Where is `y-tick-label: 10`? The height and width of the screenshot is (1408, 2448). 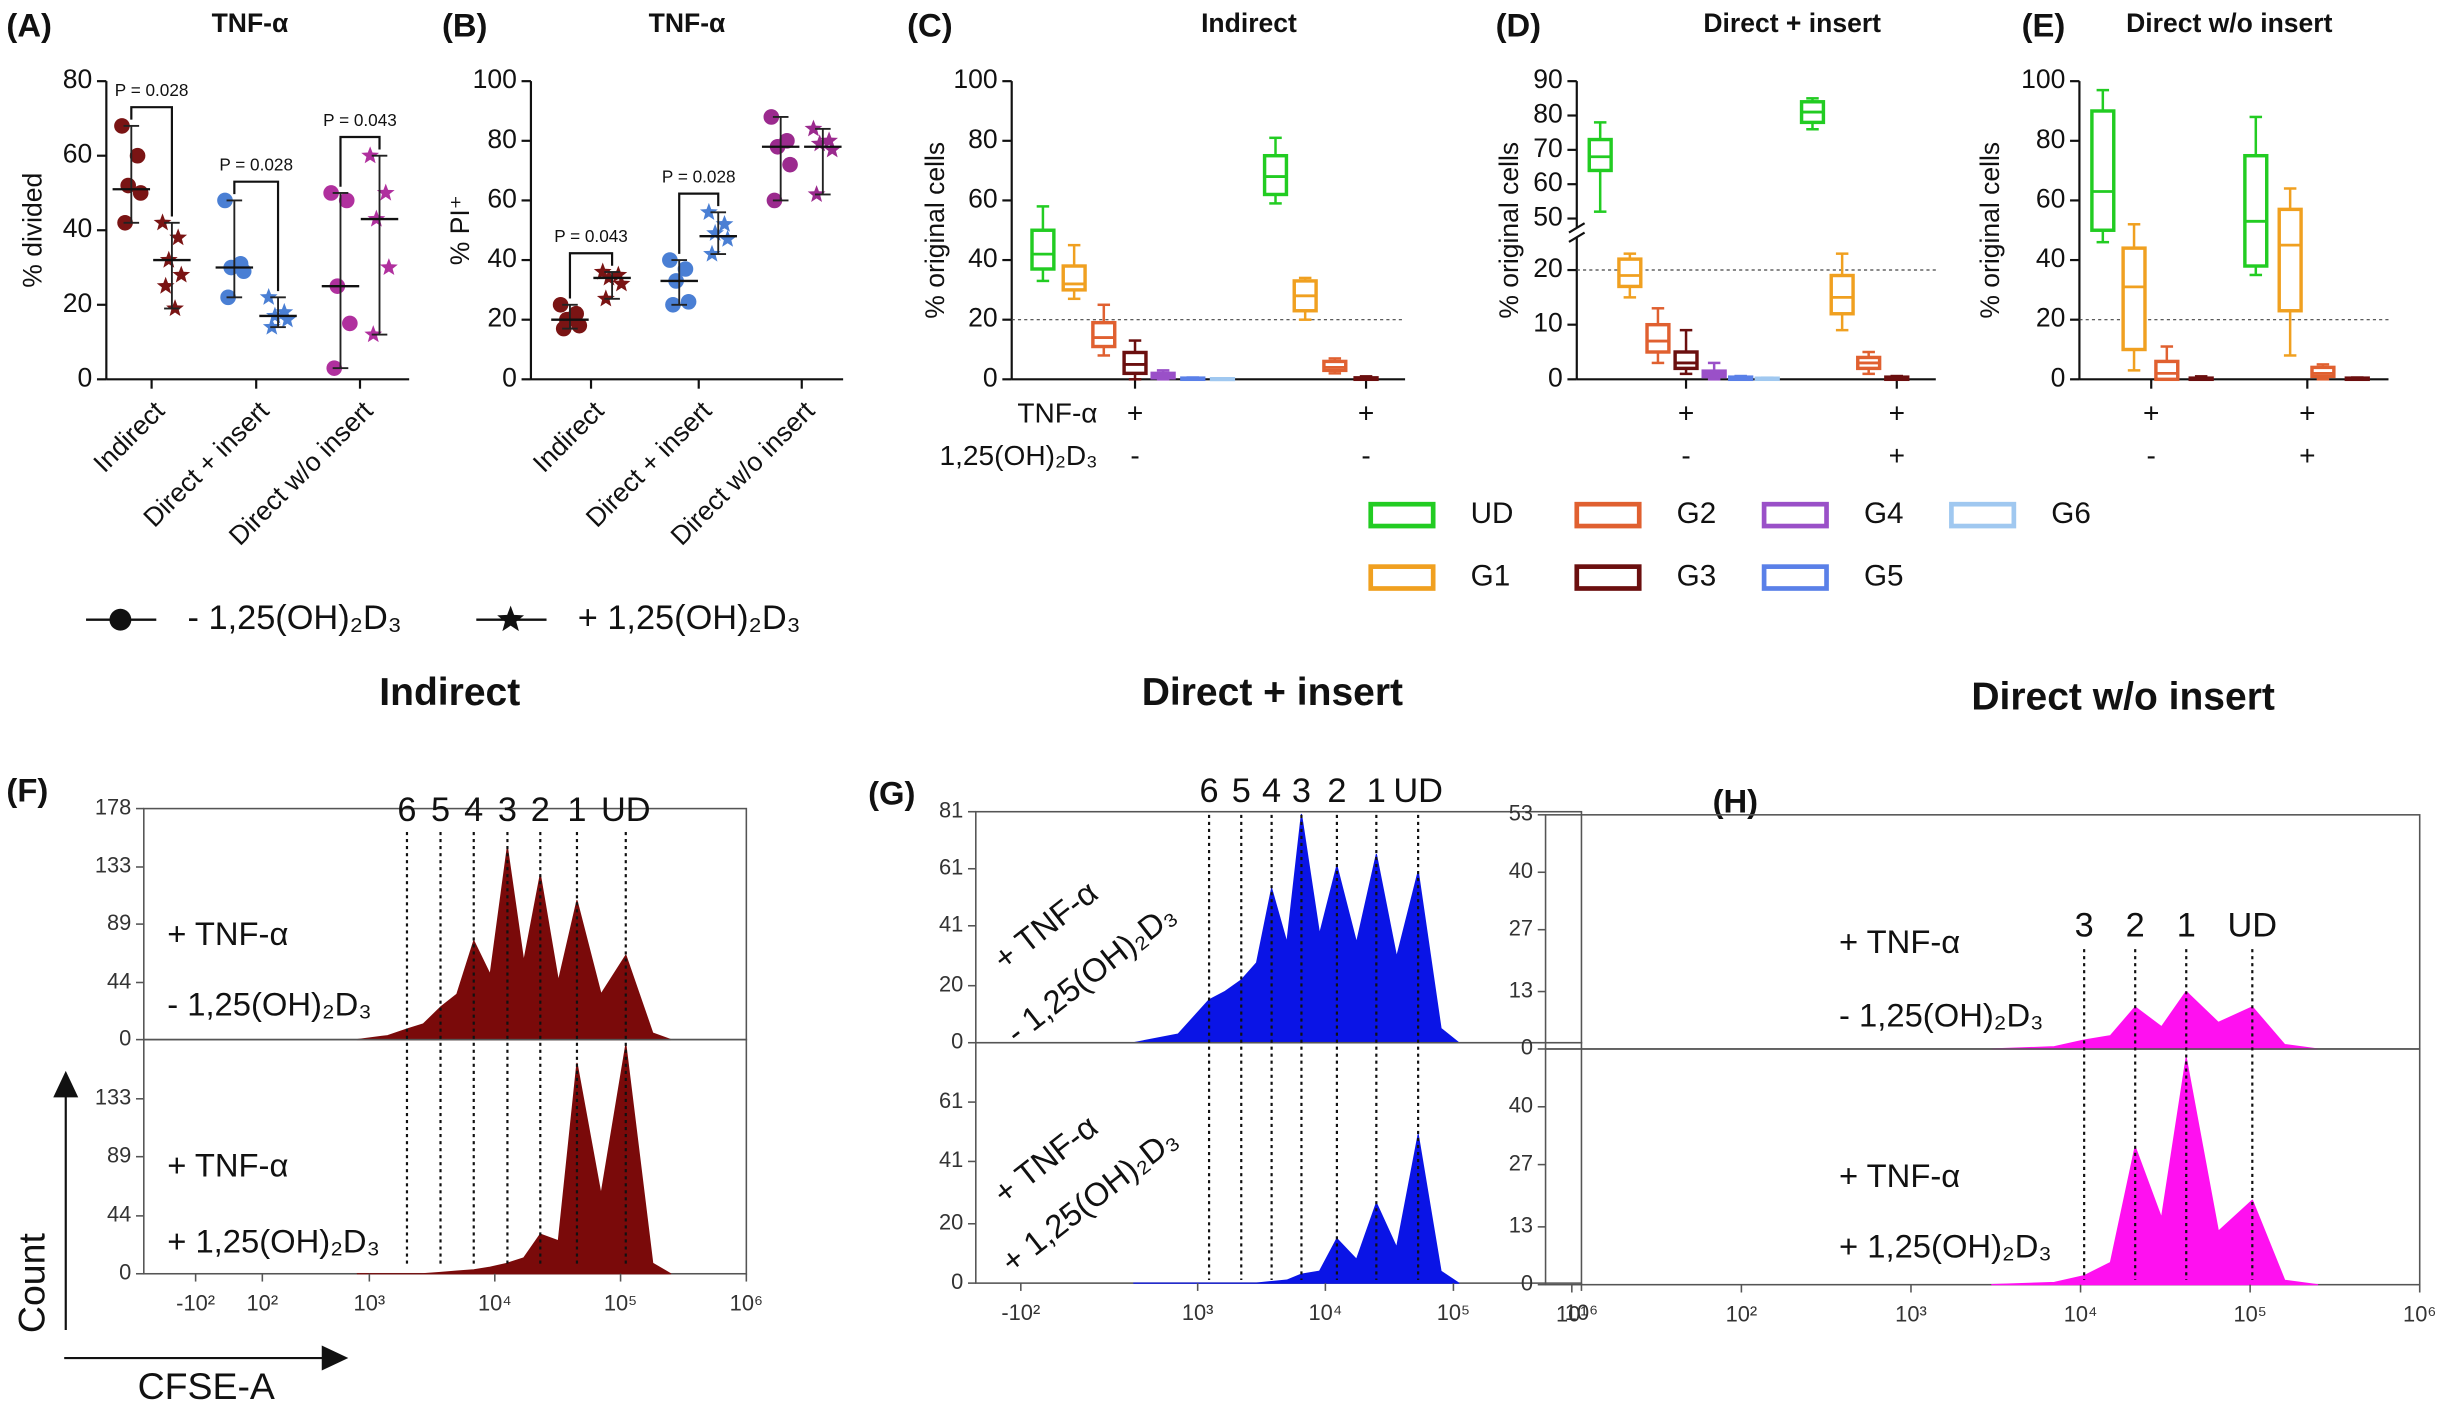
y-tick-label: 10 is located at coordinates (1548, 323).